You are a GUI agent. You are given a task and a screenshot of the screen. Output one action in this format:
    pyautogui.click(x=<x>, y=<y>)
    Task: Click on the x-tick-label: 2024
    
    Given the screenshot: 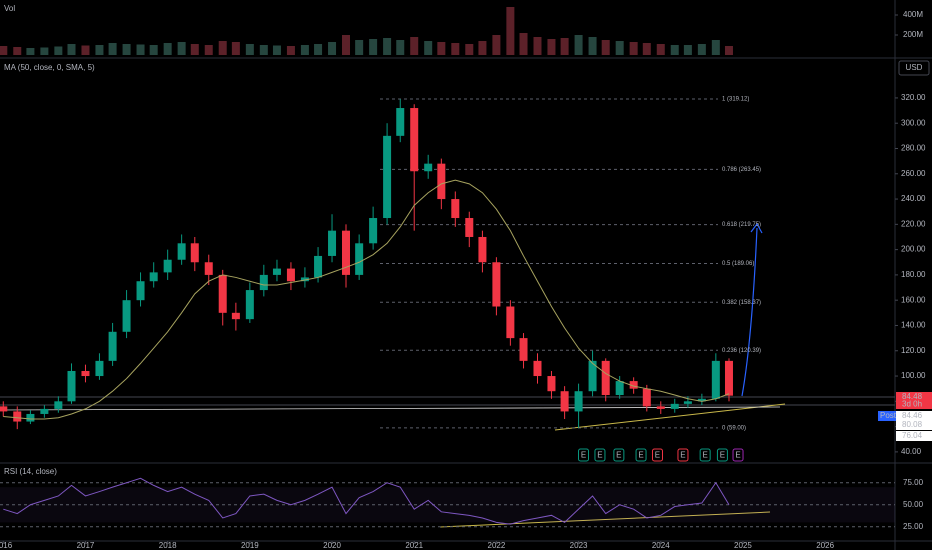 What is the action you would take?
    pyautogui.click(x=661, y=545)
    